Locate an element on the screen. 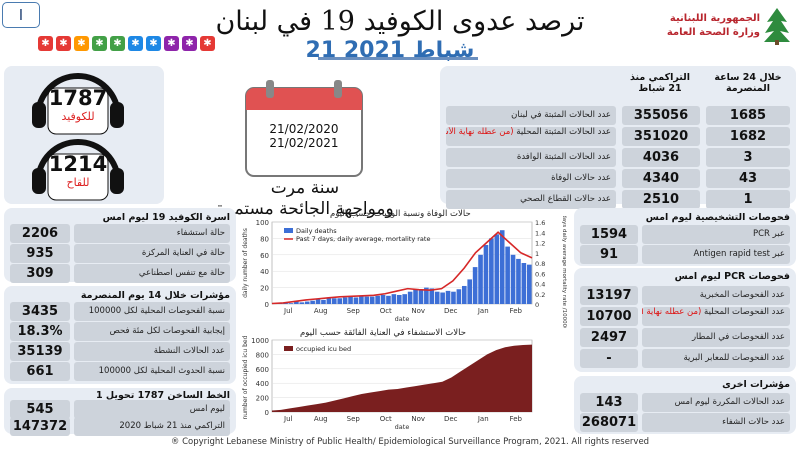 This screenshot has width=800, height=450. x-tick-label: Feb is located at coordinates (516, 419).